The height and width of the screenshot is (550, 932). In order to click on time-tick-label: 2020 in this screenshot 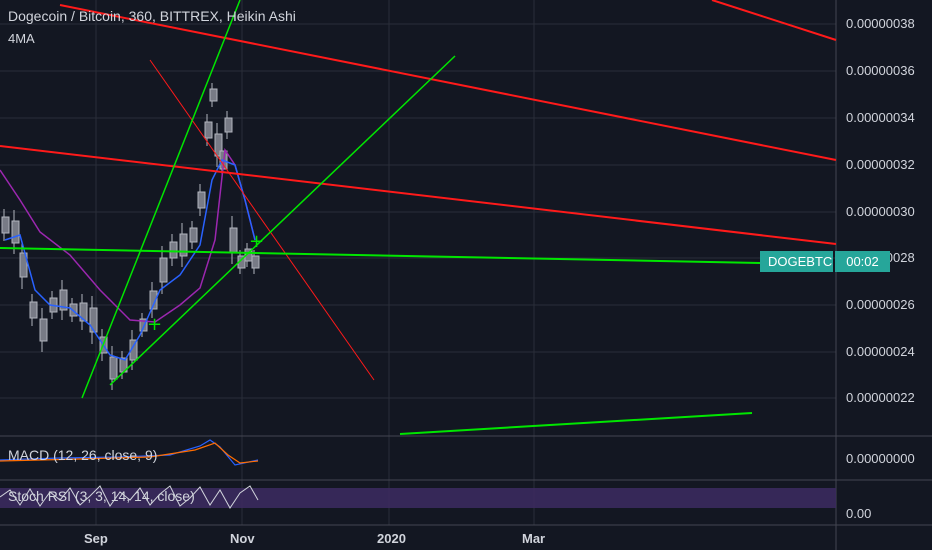, I will do `click(391, 538)`.